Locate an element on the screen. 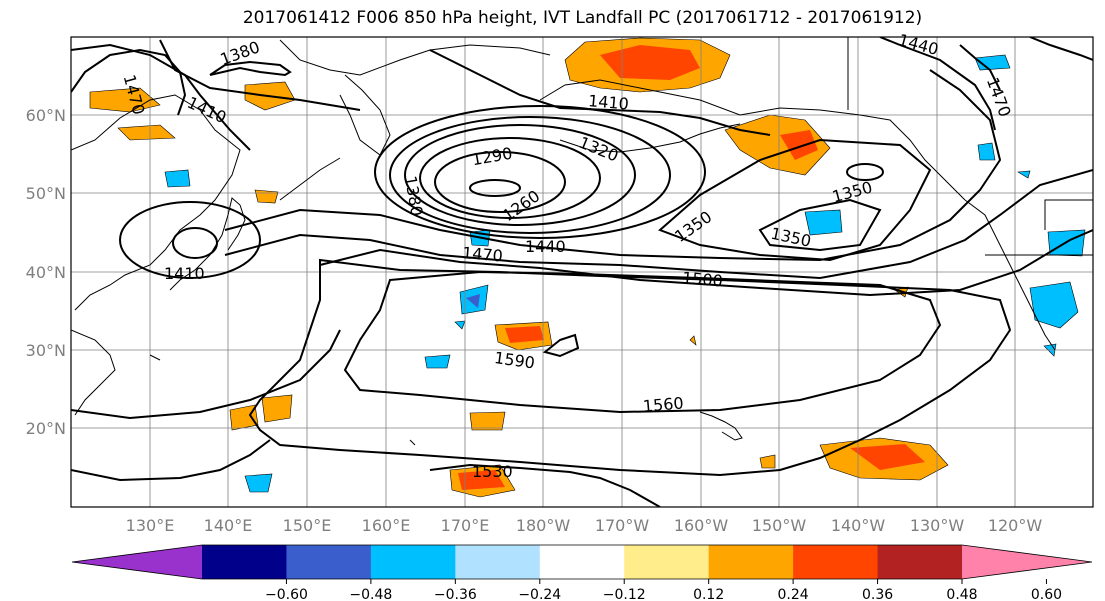 This screenshot has height=601, width=1105. colorbar-tick-label: 0.12 is located at coordinates (708, 594).